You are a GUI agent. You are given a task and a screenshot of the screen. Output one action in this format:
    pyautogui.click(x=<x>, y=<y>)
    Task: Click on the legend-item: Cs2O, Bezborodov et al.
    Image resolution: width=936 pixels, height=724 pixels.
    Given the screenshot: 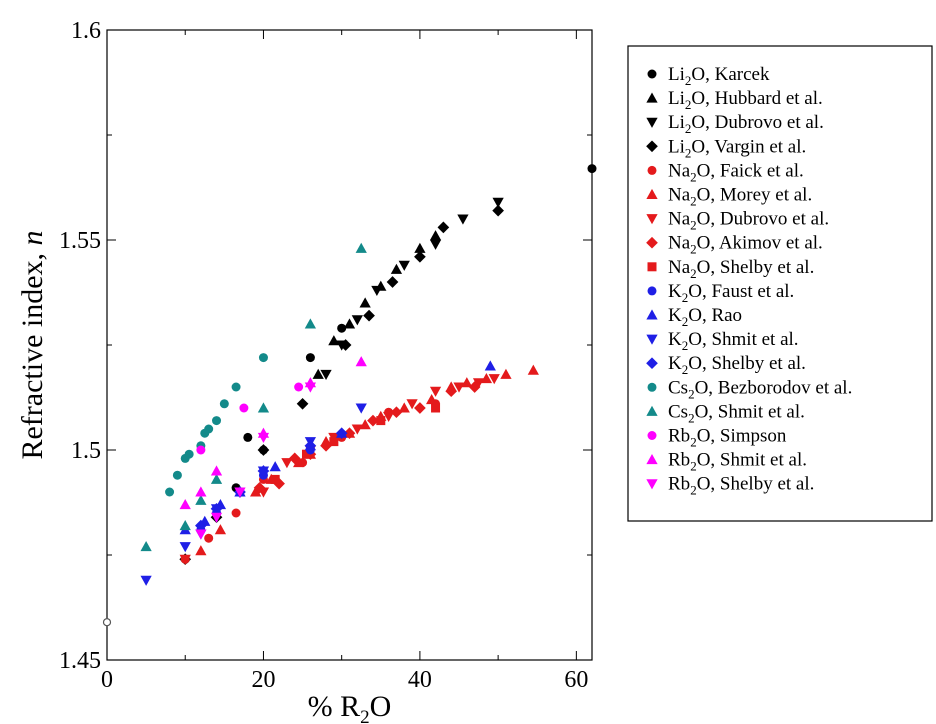 What is the action you would take?
    pyautogui.click(x=750, y=389)
    